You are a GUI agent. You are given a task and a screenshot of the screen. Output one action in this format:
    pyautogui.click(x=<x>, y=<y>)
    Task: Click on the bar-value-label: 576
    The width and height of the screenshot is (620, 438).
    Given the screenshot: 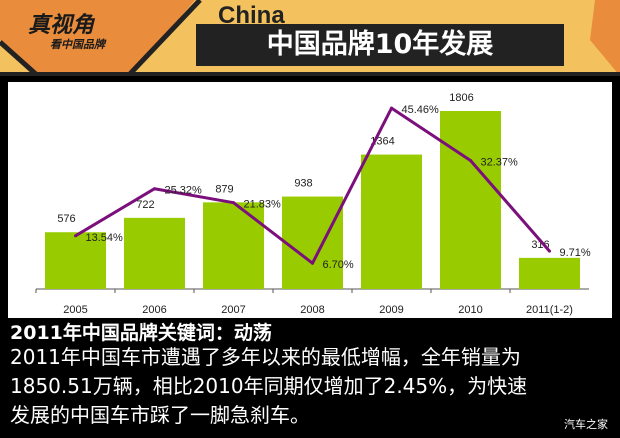 What is the action you would take?
    pyautogui.click(x=66, y=219)
    